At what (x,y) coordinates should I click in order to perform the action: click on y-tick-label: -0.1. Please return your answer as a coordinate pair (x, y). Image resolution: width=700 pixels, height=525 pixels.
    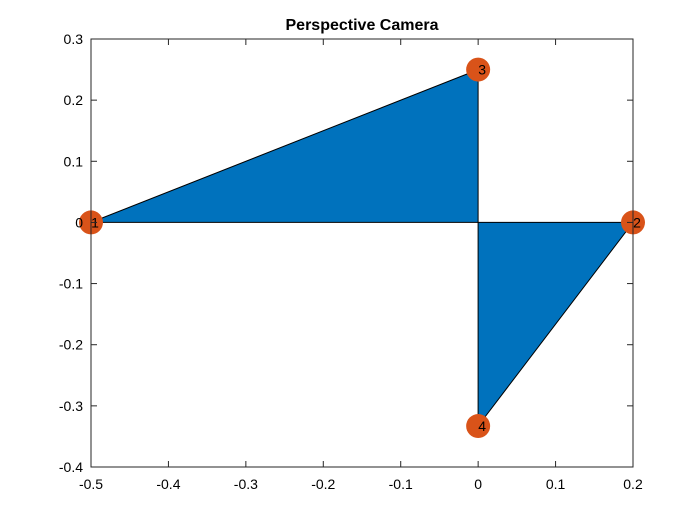
    Looking at the image, I should click on (71, 284).